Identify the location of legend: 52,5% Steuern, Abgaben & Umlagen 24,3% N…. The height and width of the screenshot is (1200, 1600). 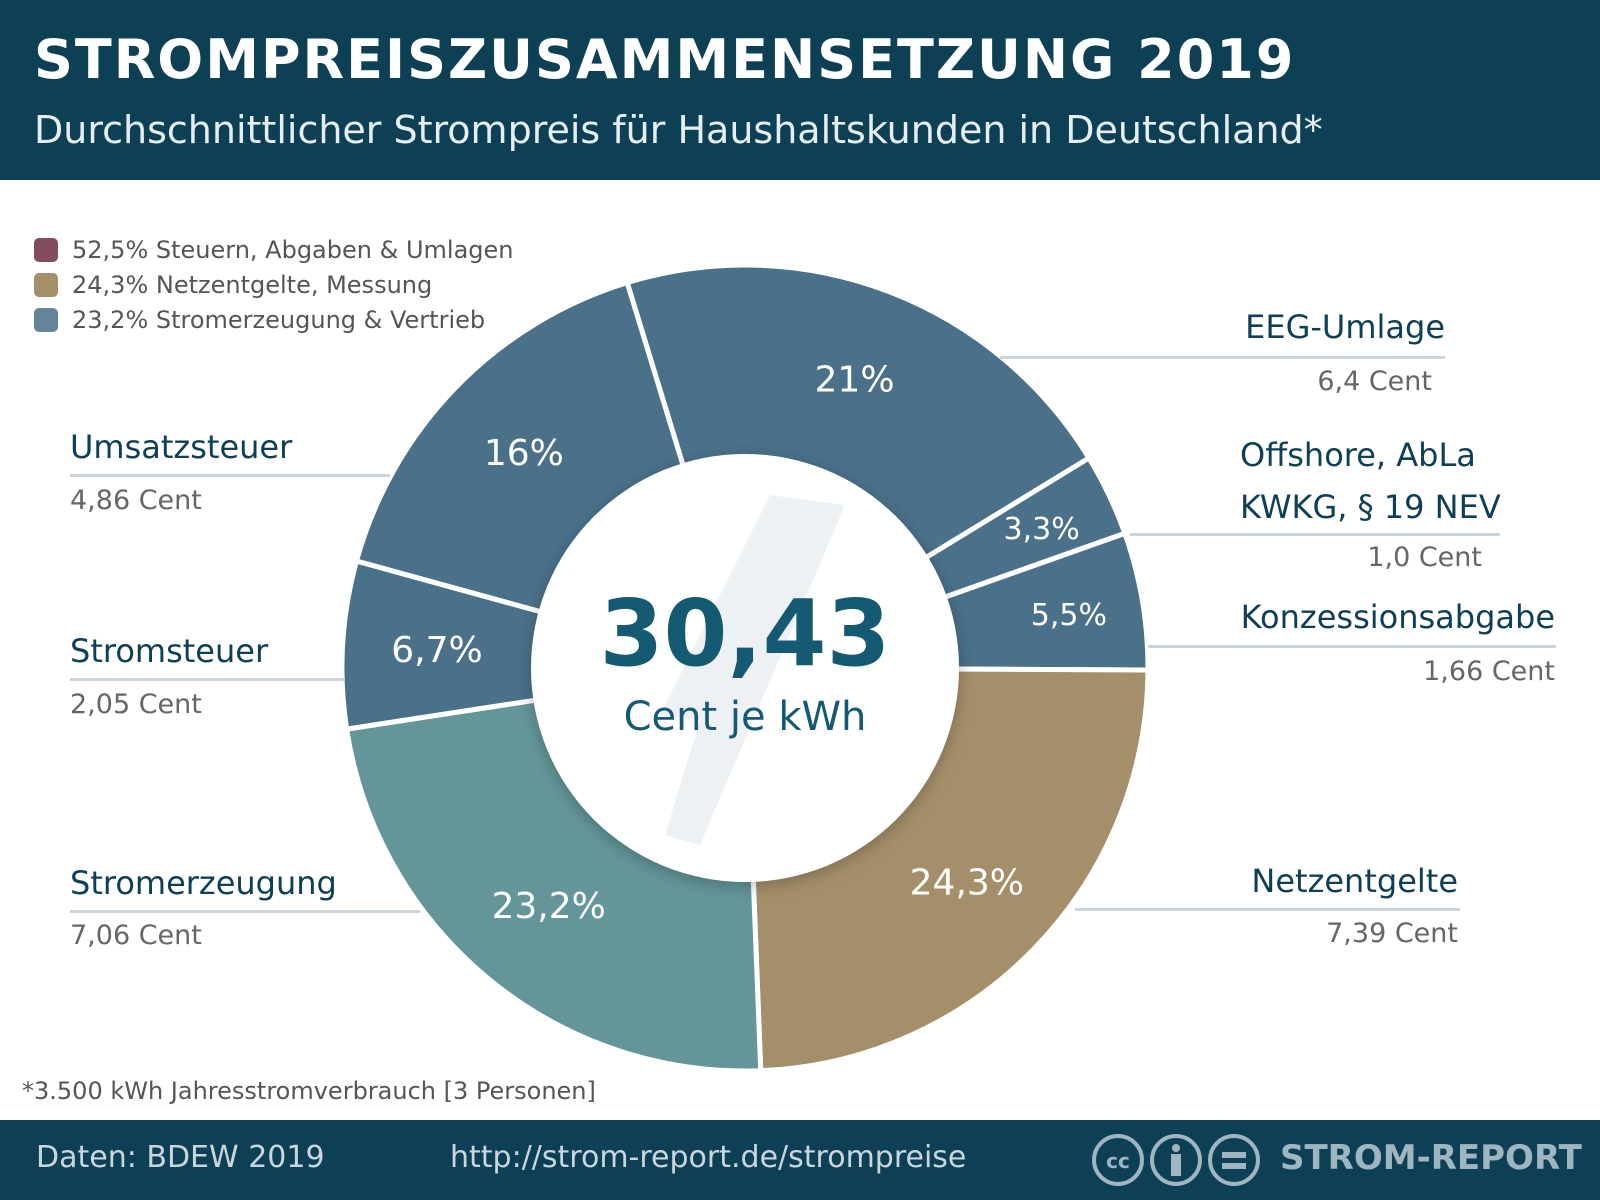
(273, 284).